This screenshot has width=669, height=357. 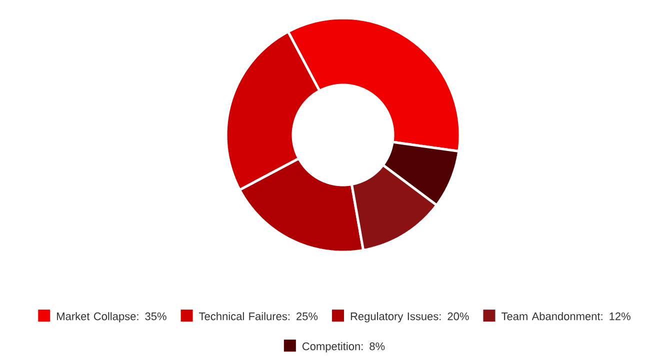 What do you see at coordinates (565, 316) in the screenshot?
I see `legend-label: Team Abandonment: 12%` at bounding box center [565, 316].